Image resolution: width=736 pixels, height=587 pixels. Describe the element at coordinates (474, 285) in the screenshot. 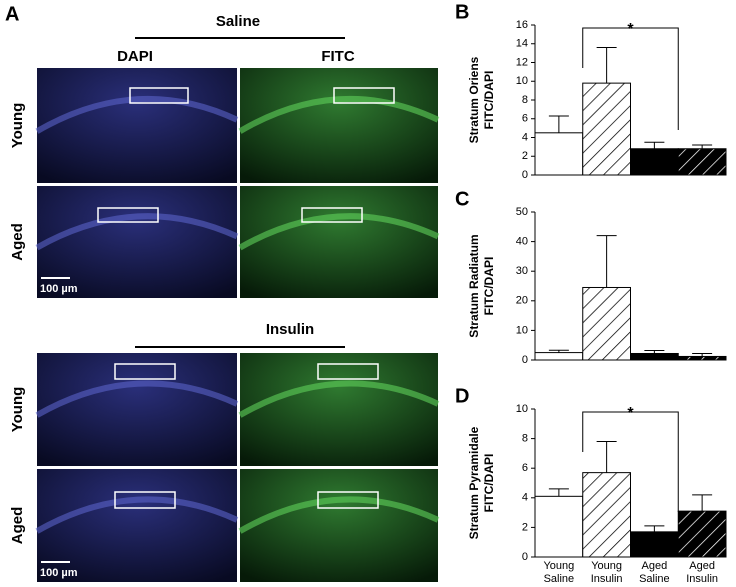

I see `y-axis-label: Stratum Radiatum` at that location.